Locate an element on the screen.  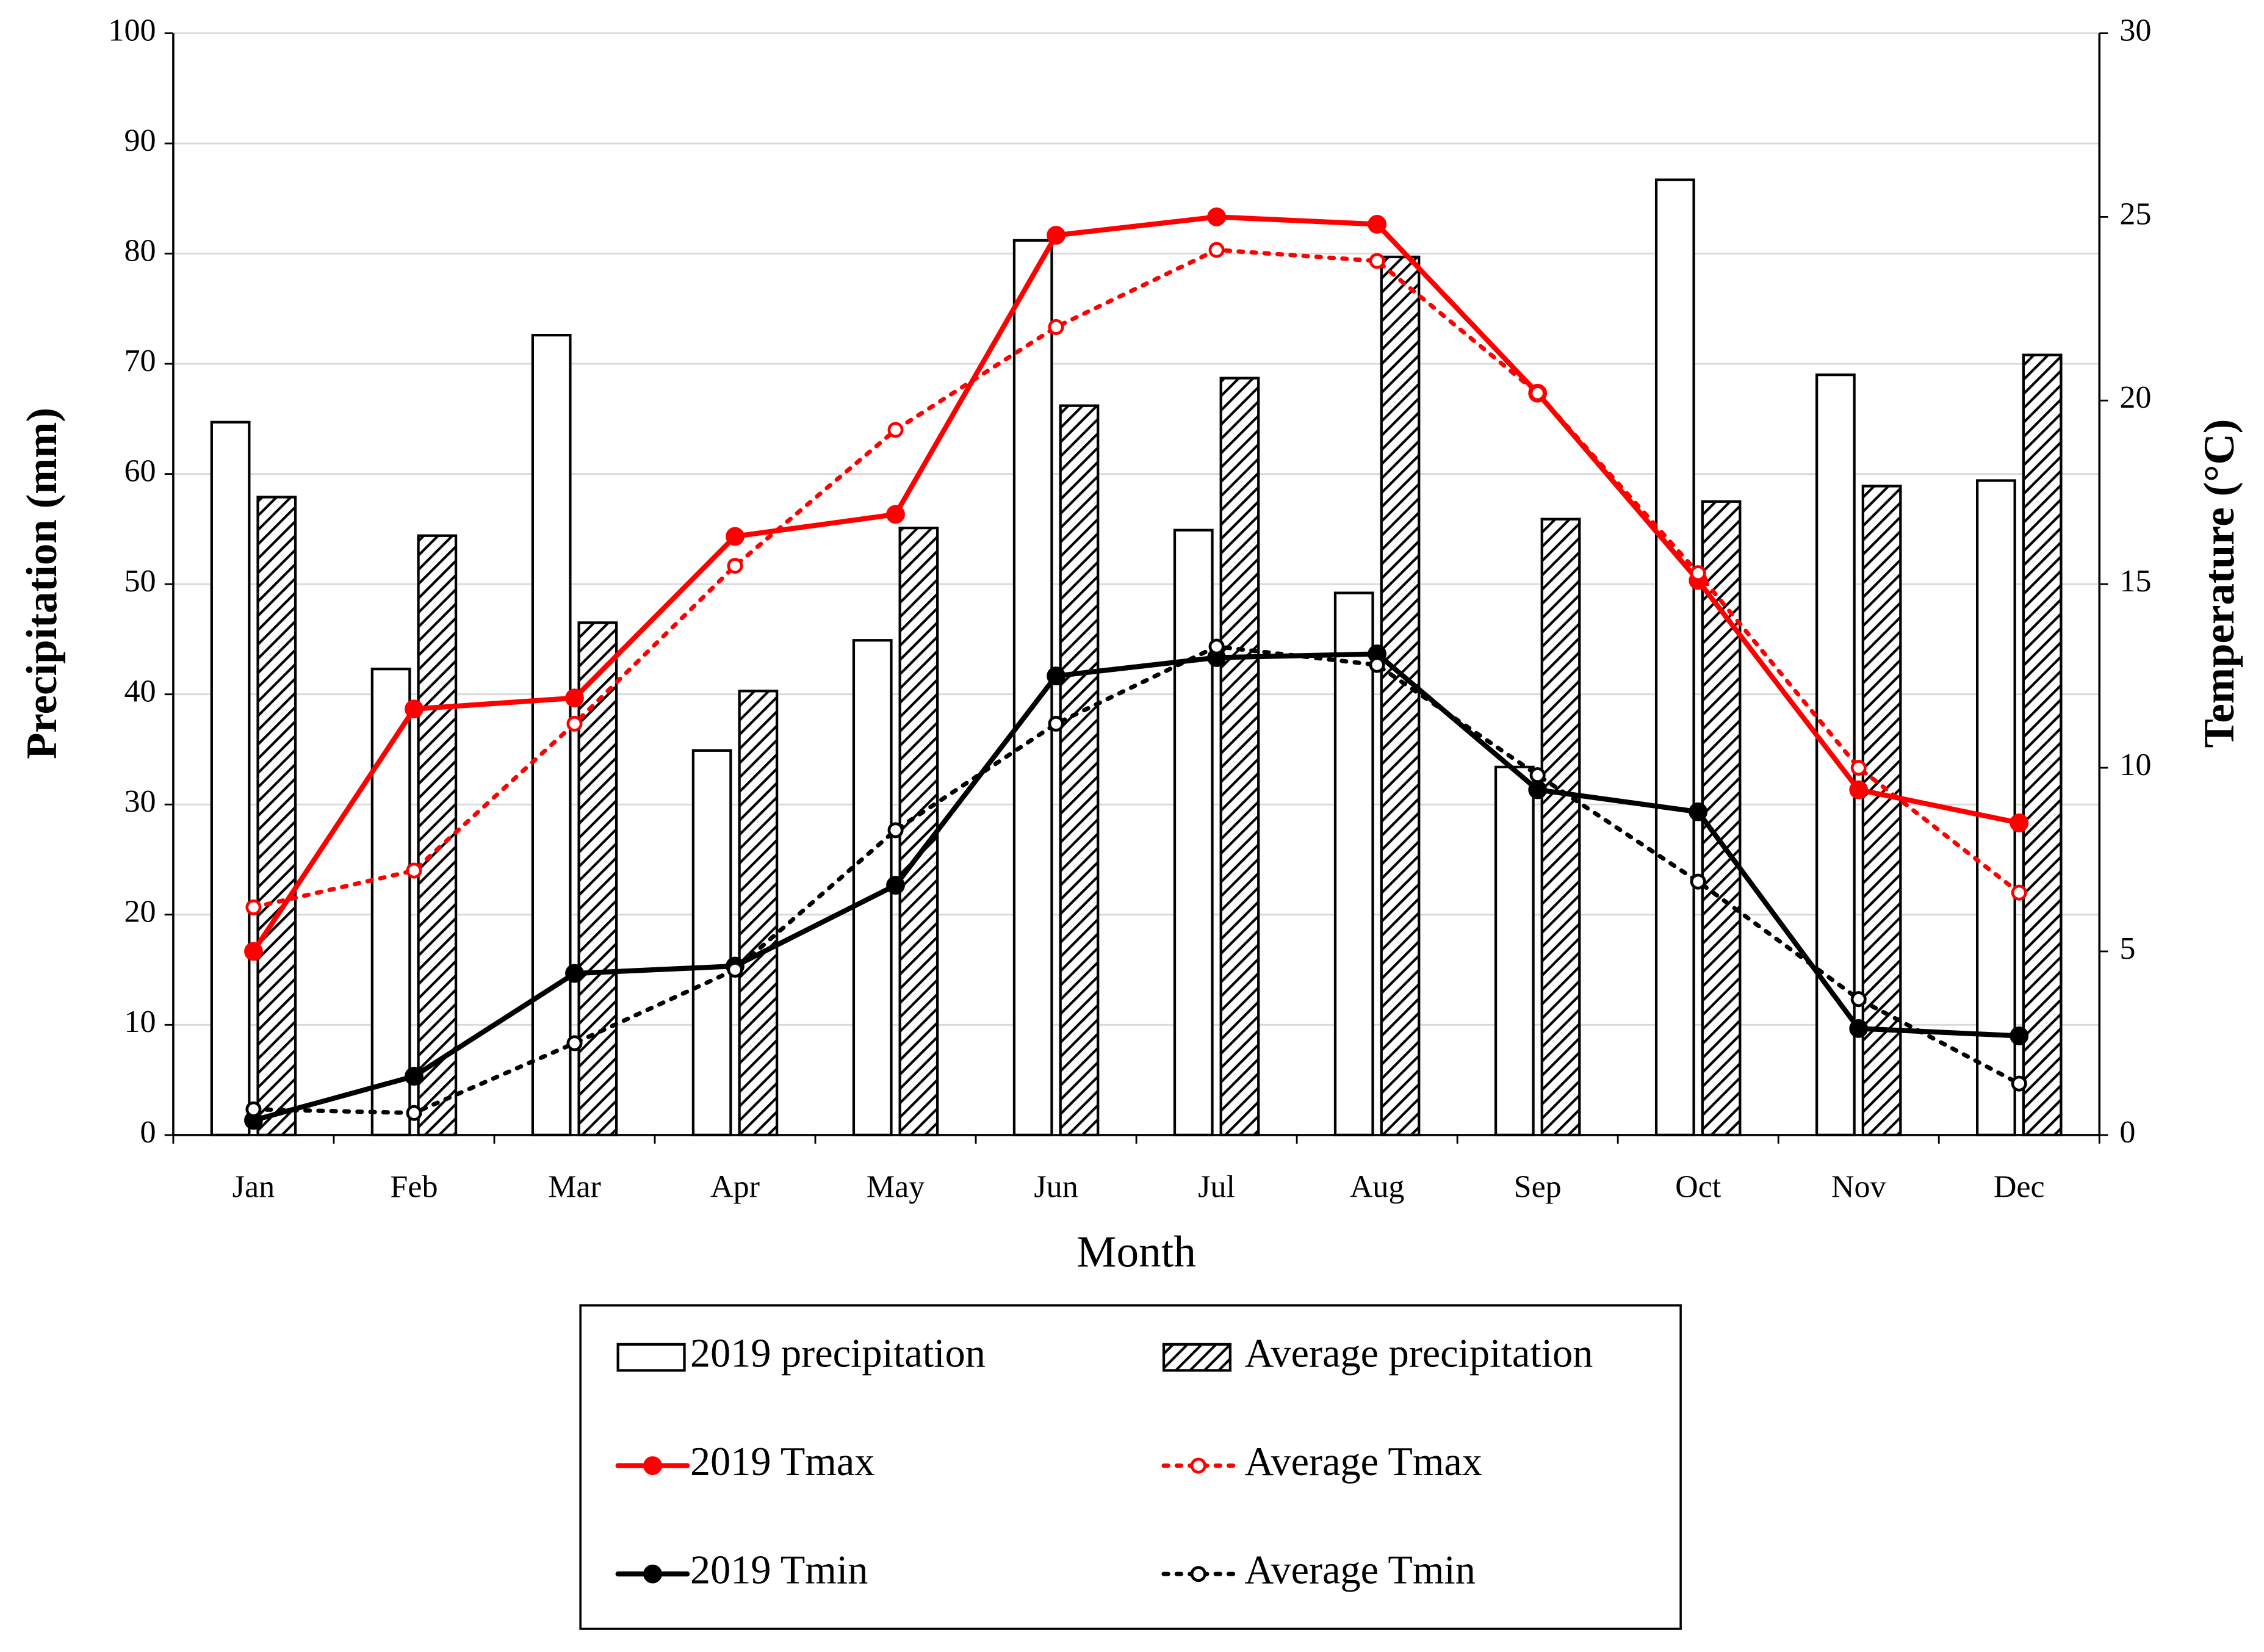
legend-box is located at coordinates (1131, 1467).